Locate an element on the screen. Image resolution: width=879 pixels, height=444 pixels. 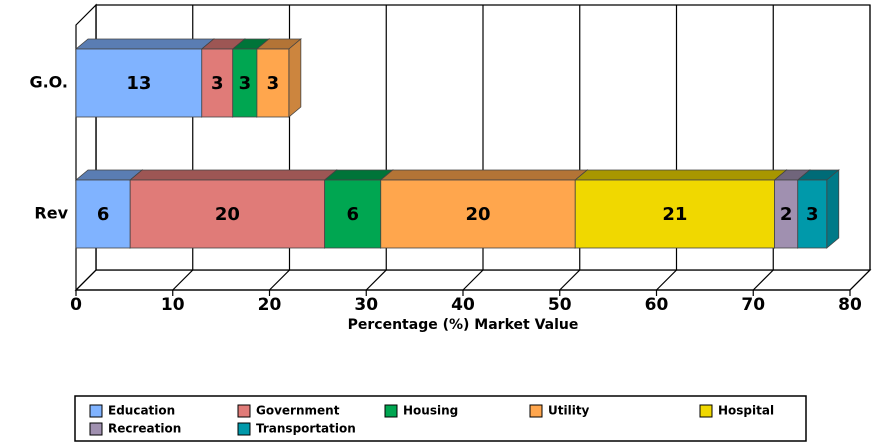
x-tick-label: 30 is located at coordinates (366, 305).